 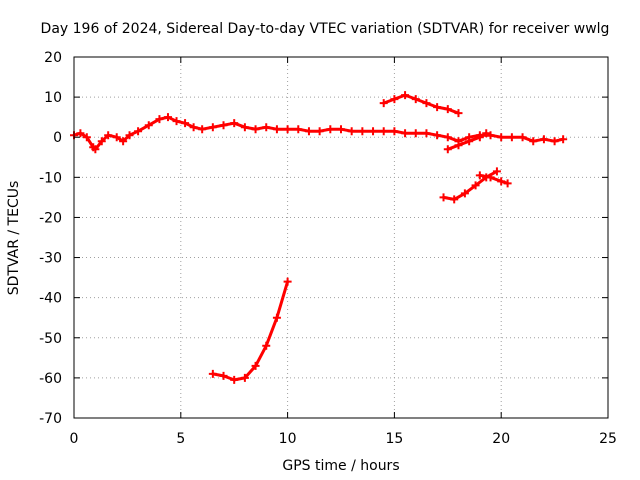 What do you see at coordinates (608, 439) in the screenshot?
I see `x-tick-label: 25` at bounding box center [608, 439].